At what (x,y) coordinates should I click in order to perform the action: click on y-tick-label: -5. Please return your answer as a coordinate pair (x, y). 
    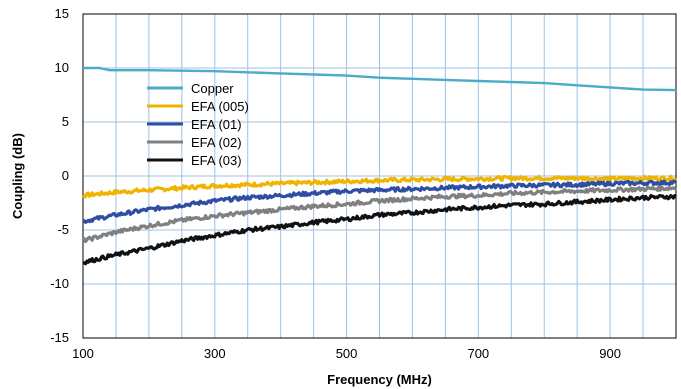
    Looking at the image, I should click on (63, 229).